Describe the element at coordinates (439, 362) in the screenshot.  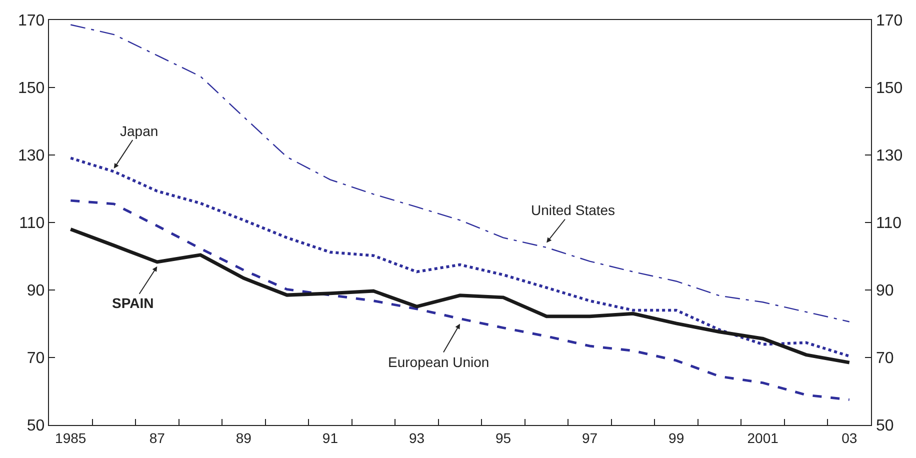
I see `annotation: European Union` at that location.